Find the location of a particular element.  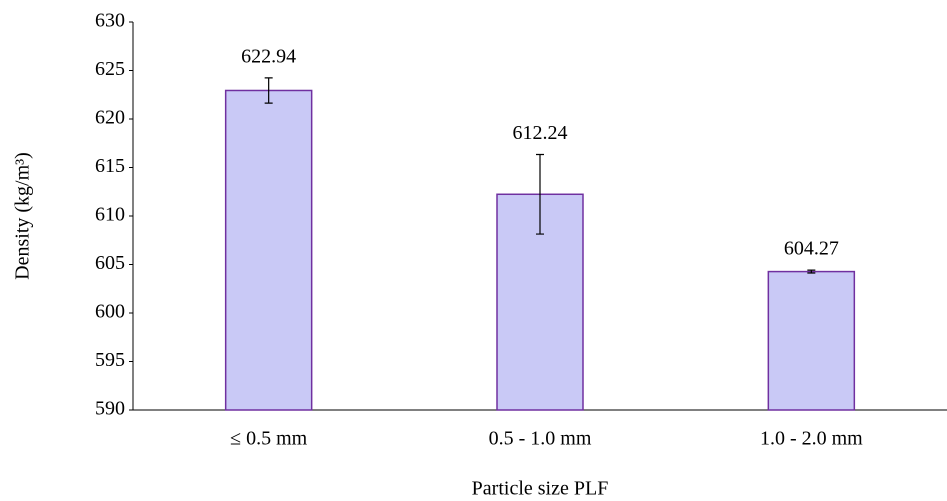

y-tick-label: 610 is located at coordinates (110, 215).